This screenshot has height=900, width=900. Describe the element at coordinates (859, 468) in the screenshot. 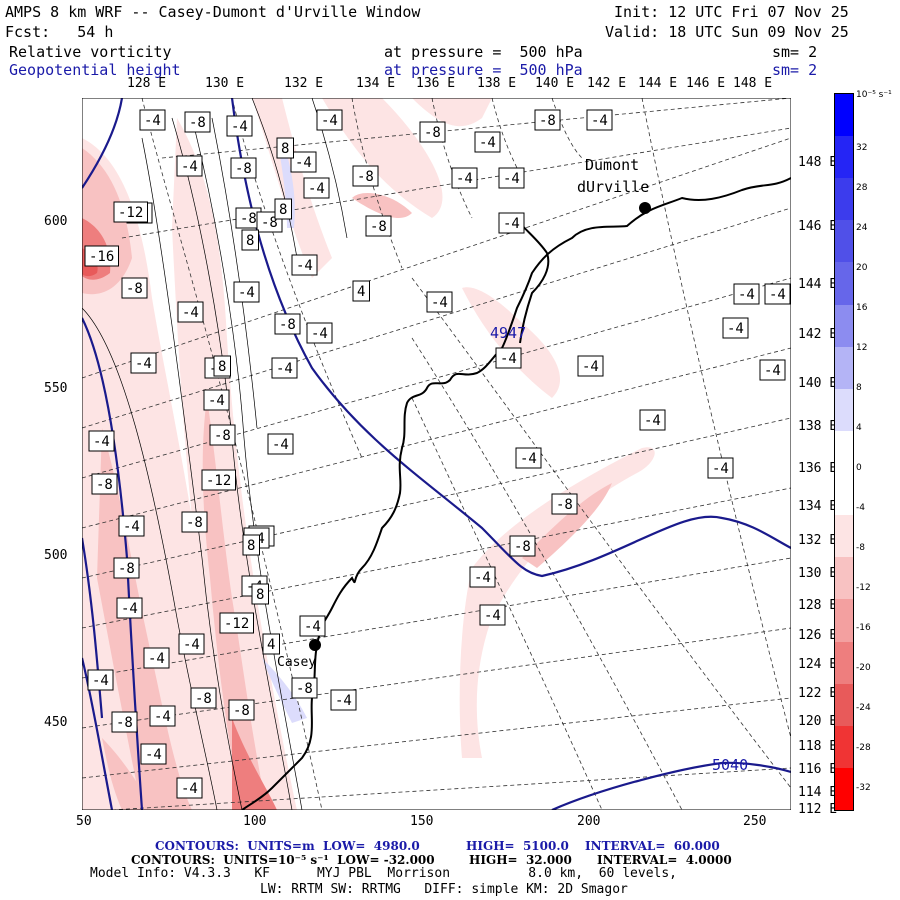

I see `colorbar-label: 0` at that location.